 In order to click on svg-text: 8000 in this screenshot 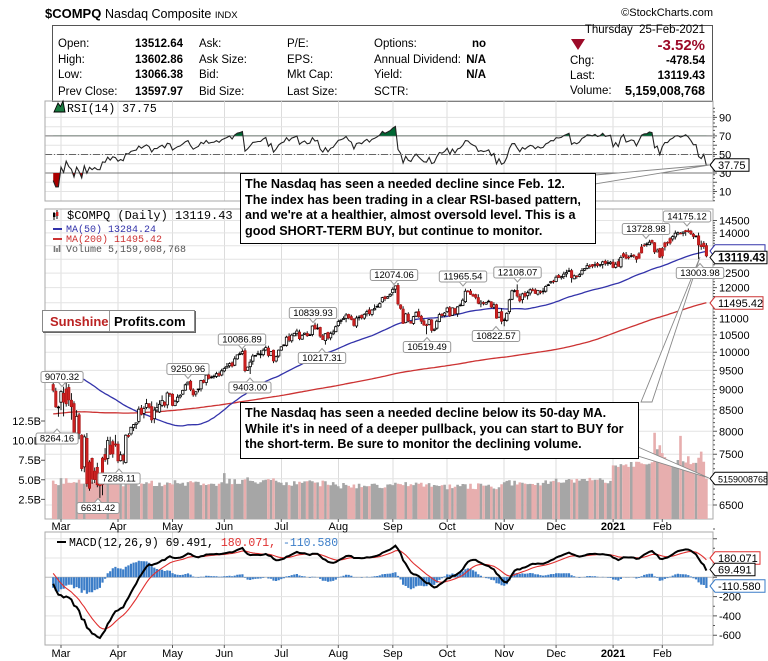, I will do `click(731, 432)`.